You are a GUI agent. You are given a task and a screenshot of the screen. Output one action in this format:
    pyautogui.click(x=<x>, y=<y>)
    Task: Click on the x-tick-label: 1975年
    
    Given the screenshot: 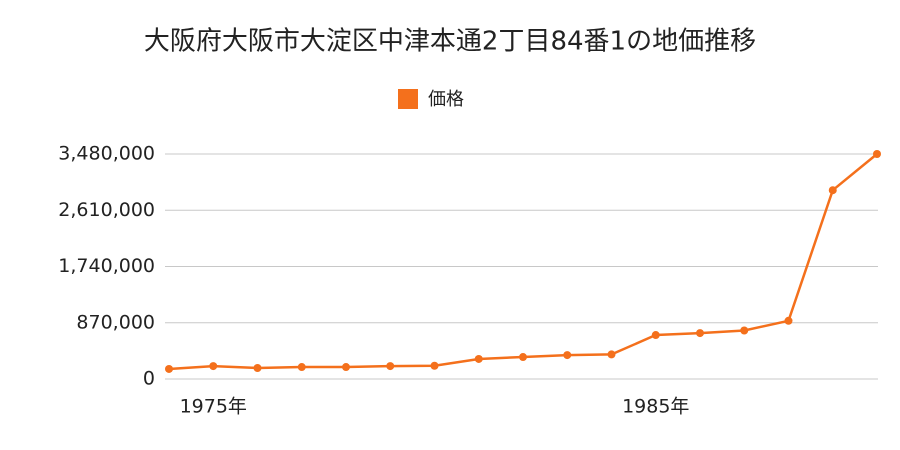 What is the action you would take?
    pyautogui.click(x=213, y=407)
    